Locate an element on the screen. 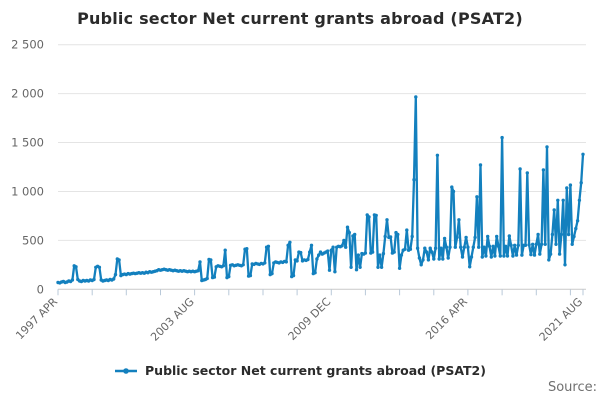 This screenshot has width=600, height=400. x-tick-label: 2009 DEC is located at coordinates (310, 319).